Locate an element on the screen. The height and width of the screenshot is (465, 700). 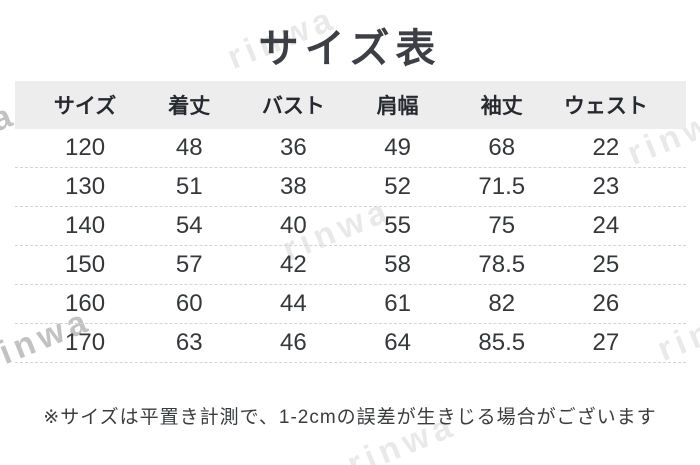
table-row: 120 48 36 49 68 22 is located at coordinates (350, 148).